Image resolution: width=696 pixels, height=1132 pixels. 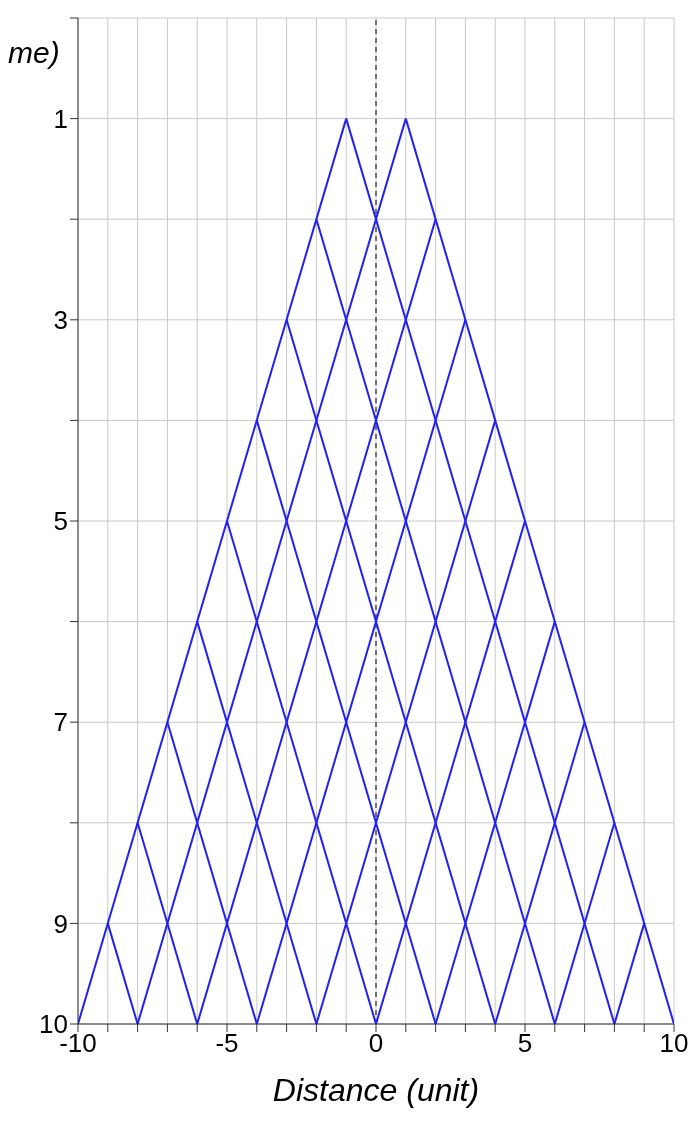 What do you see at coordinates (60, 923) in the screenshot?
I see `y-tick-label: 9` at bounding box center [60, 923].